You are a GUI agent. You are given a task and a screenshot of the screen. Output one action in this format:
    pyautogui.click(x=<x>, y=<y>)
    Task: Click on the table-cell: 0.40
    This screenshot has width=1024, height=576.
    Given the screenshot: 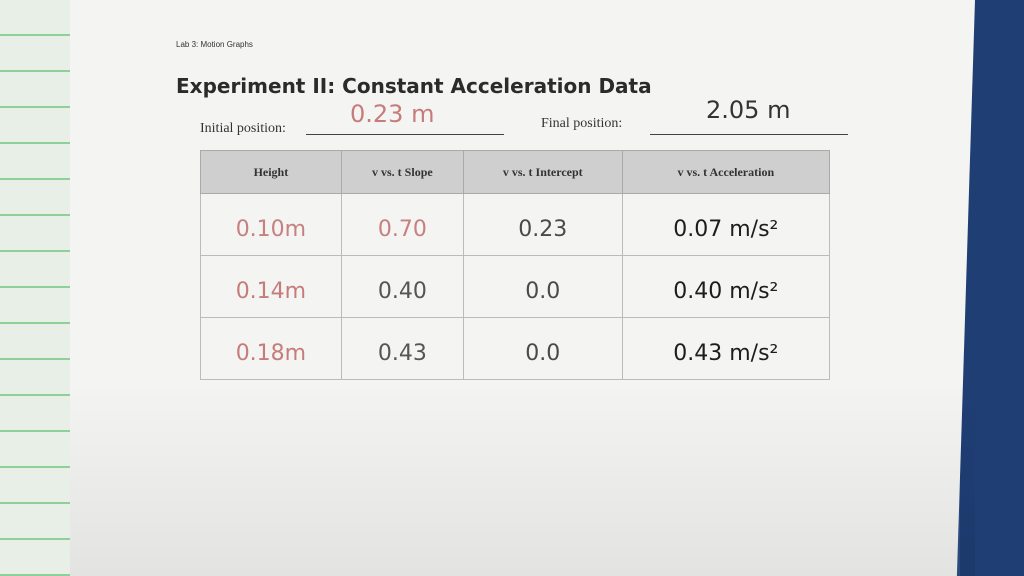 What is the action you would take?
    pyautogui.click(x=402, y=286)
    